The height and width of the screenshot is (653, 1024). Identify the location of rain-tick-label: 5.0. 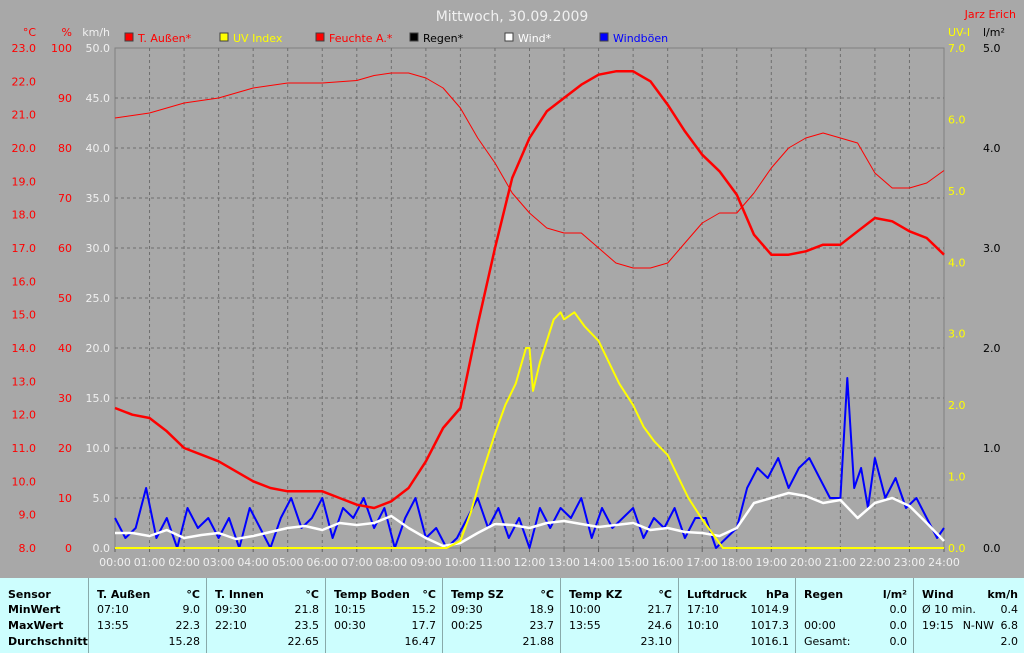
(992, 48).